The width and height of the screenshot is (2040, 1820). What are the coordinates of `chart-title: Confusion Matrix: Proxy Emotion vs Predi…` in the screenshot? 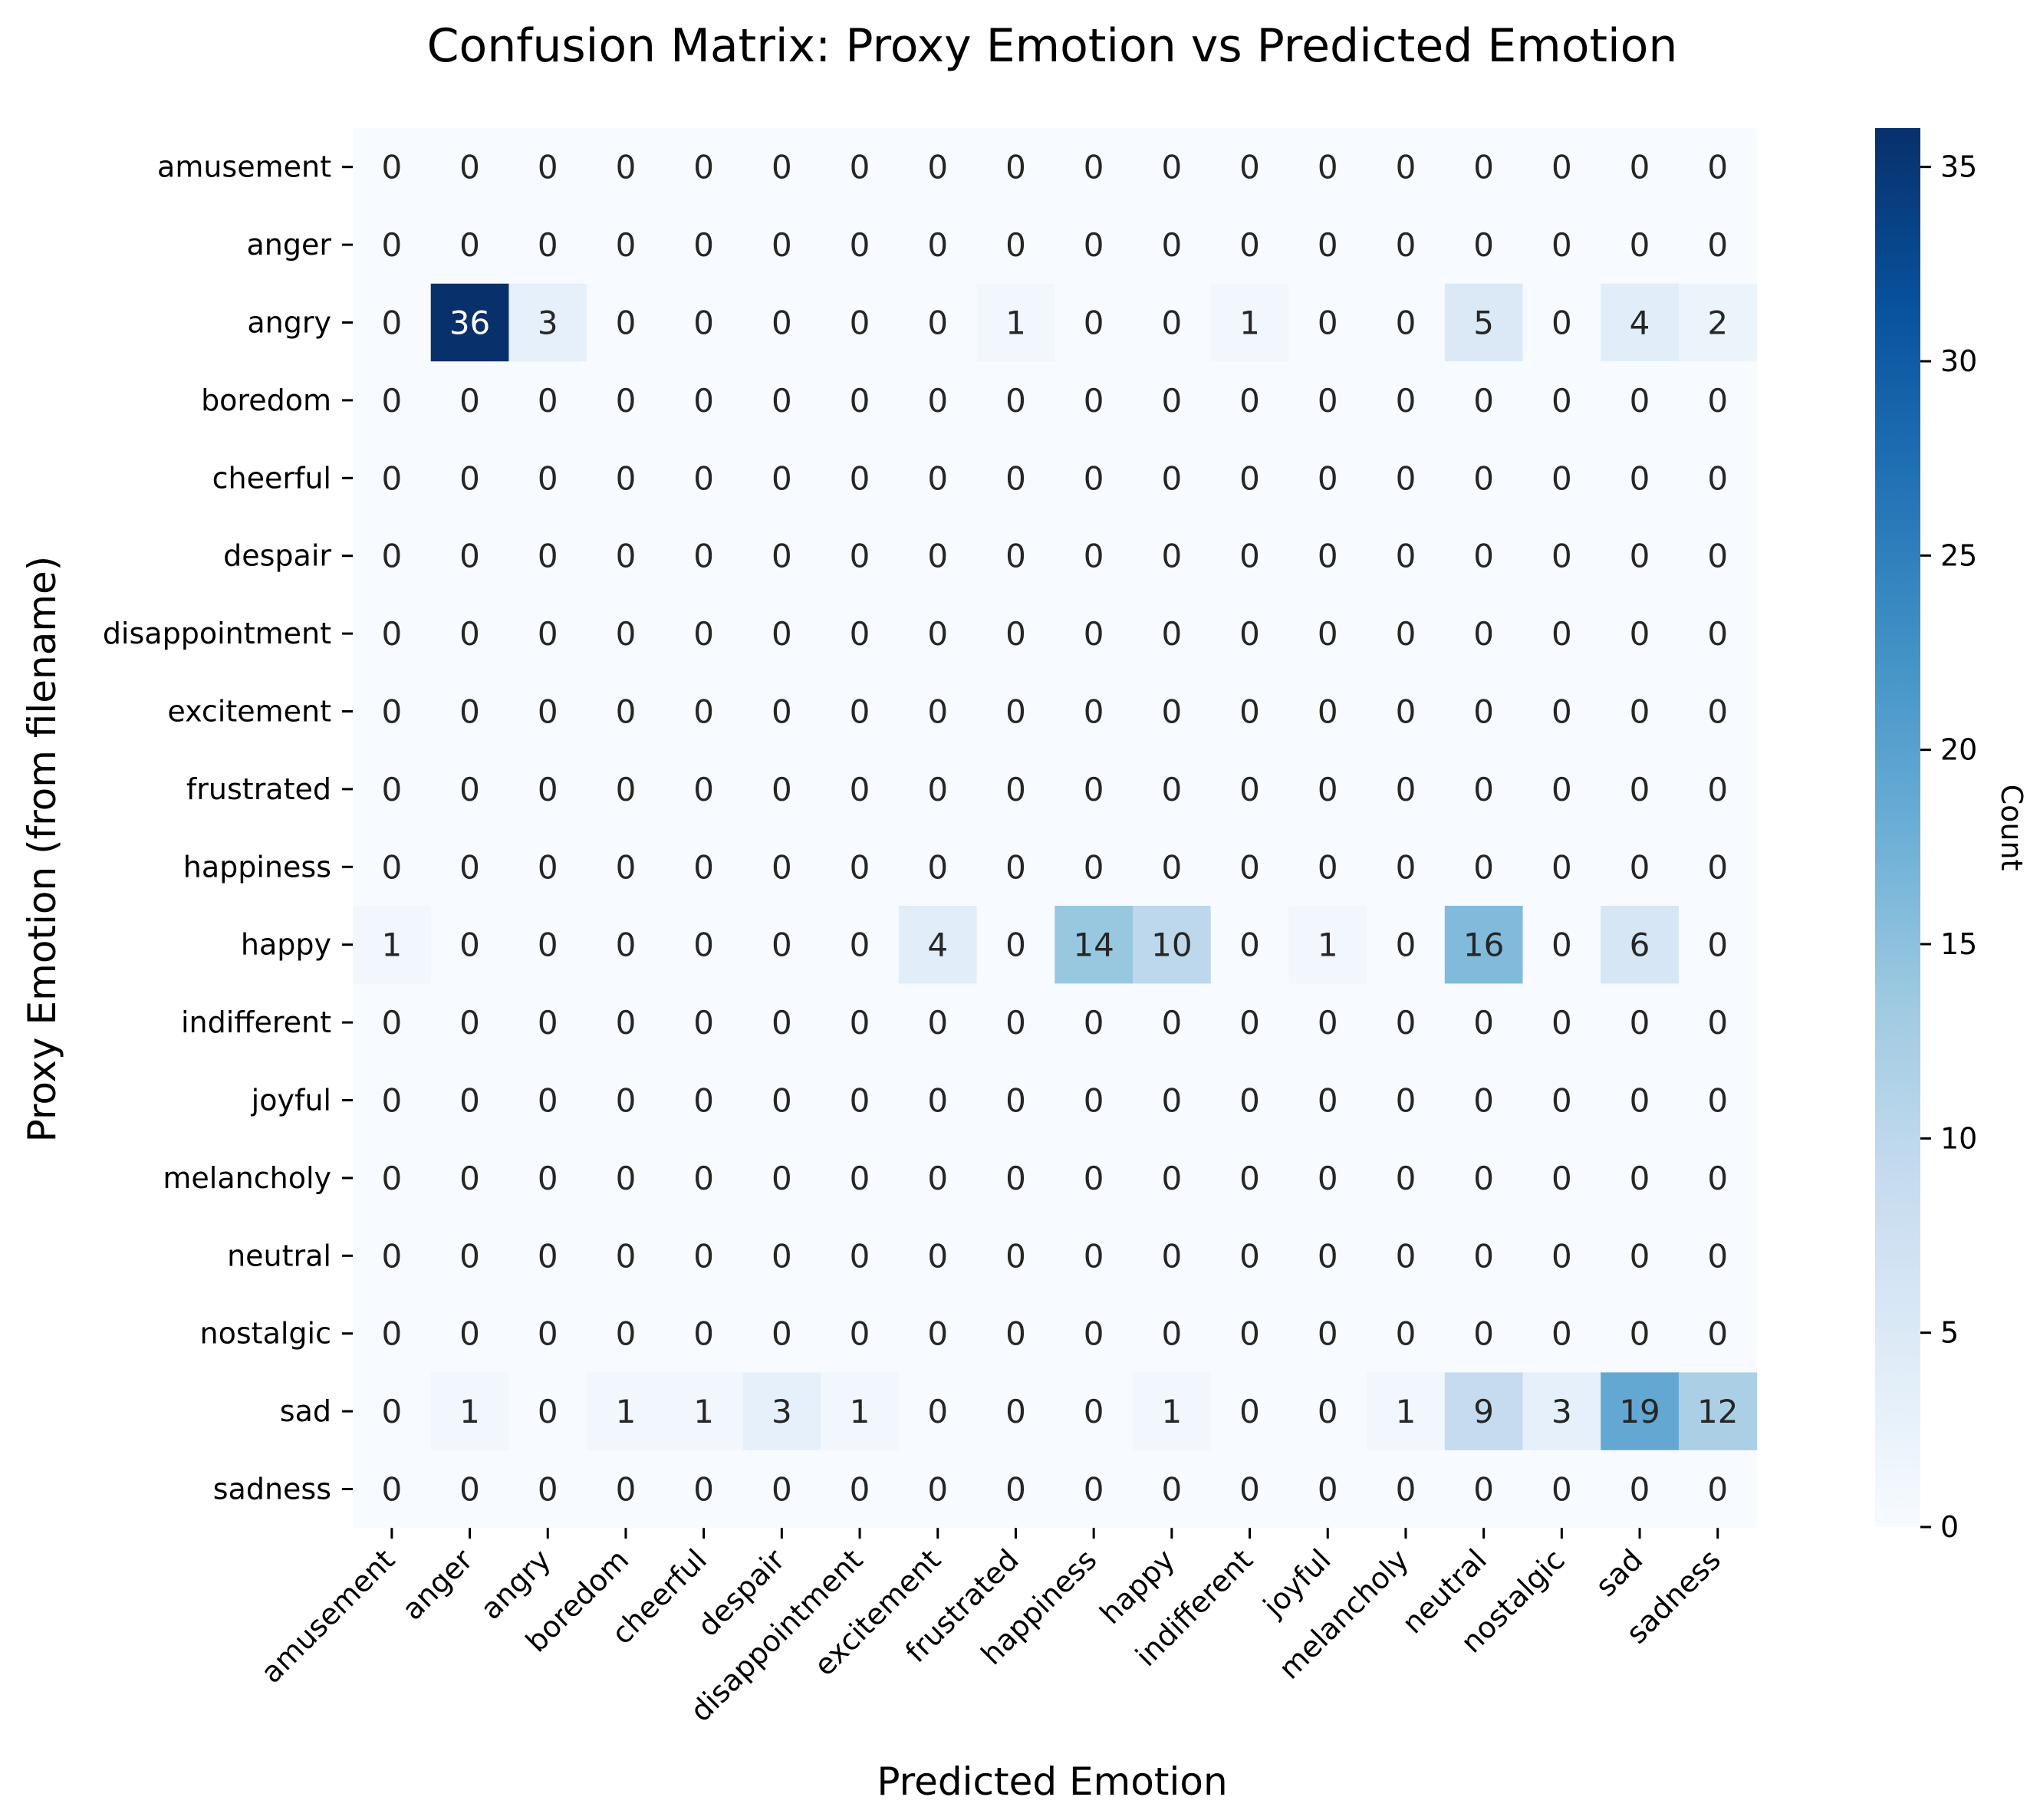 It's located at (1052, 46).